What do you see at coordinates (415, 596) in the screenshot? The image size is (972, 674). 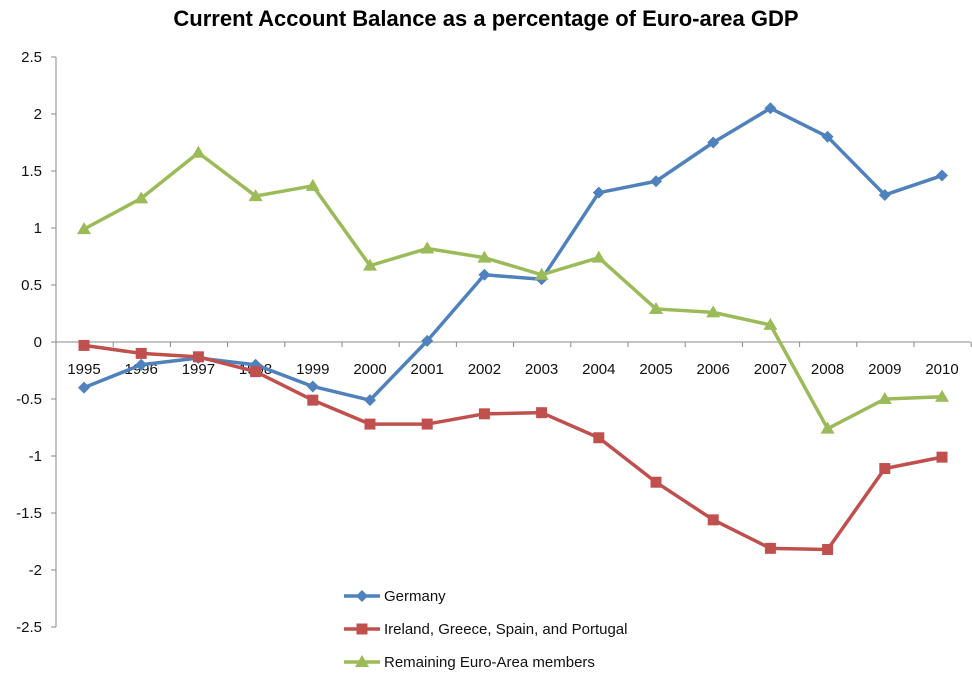 I see `legend-label-1: Germany` at bounding box center [415, 596].